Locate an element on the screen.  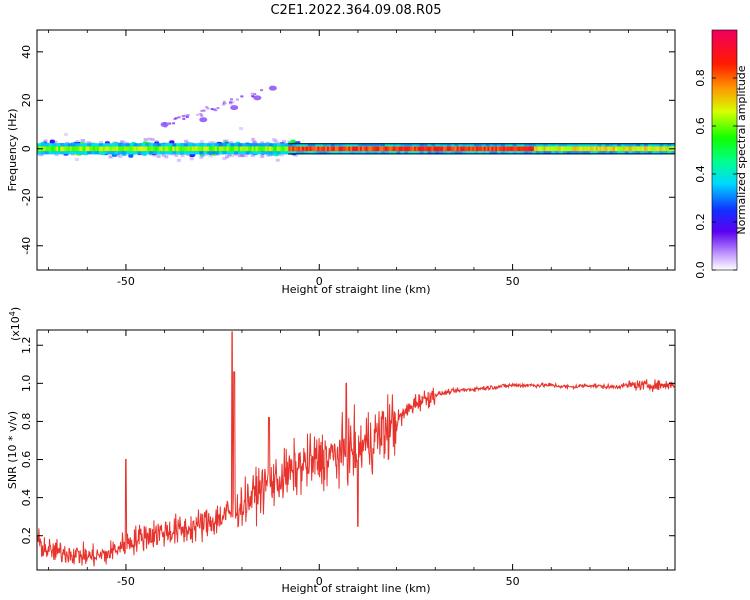
y-tick-label: 0.6 is located at coordinates (26, 460).